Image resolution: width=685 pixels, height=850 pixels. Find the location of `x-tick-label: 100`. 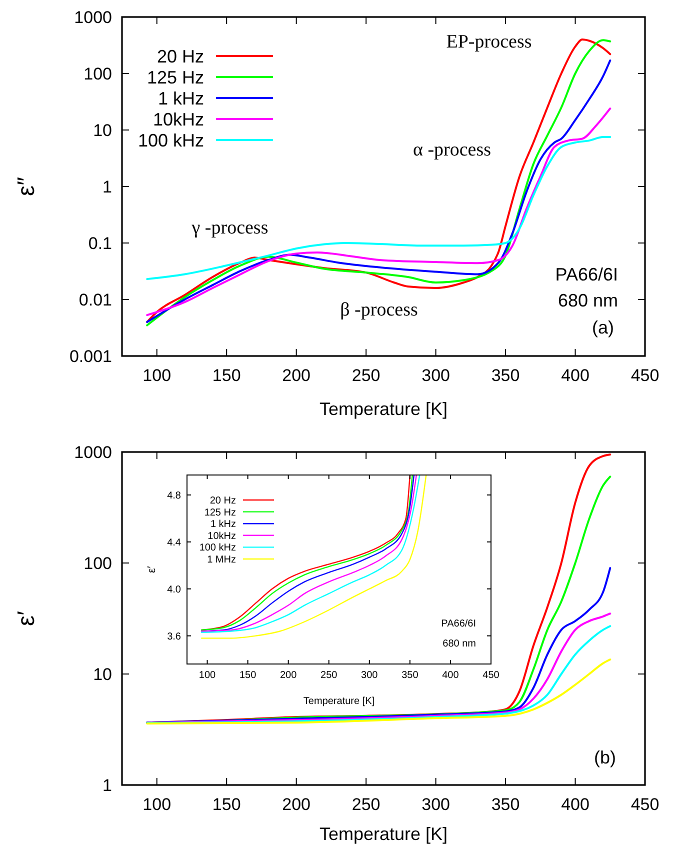

x-tick-label: 100 is located at coordinates (207, 675).